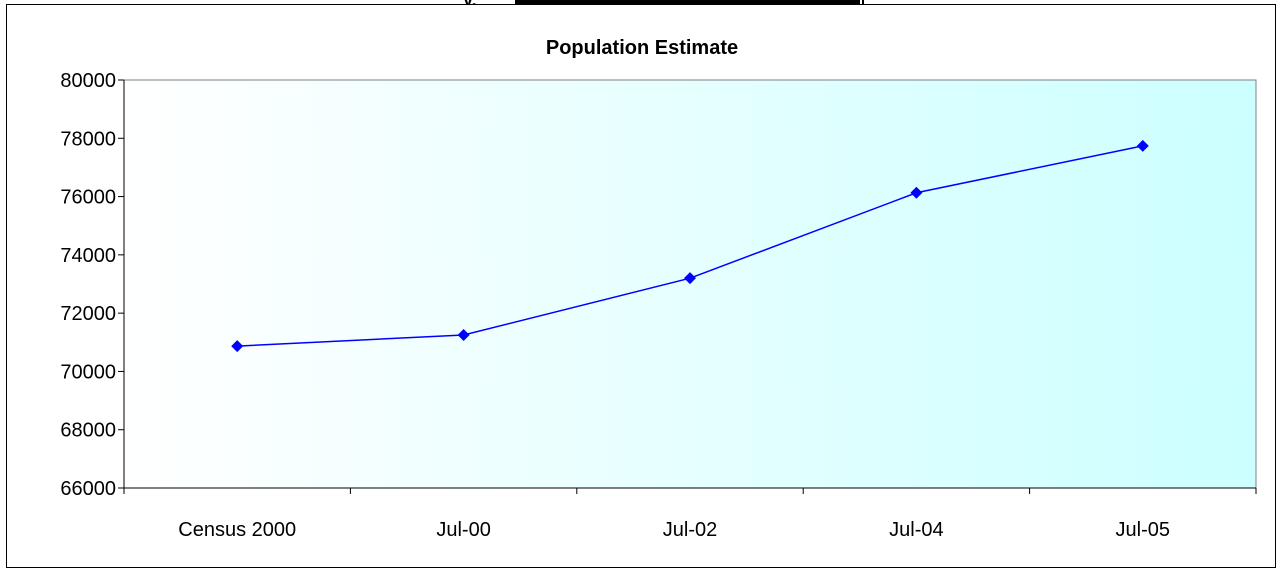 The height and width of the screenshot is (572, 1278). Describe the element at coordinates (88, 285) in the screenshot. I see `y-axis-labels: 66000 68000 70000 72000 74000 76000 78000 80000` at that location.